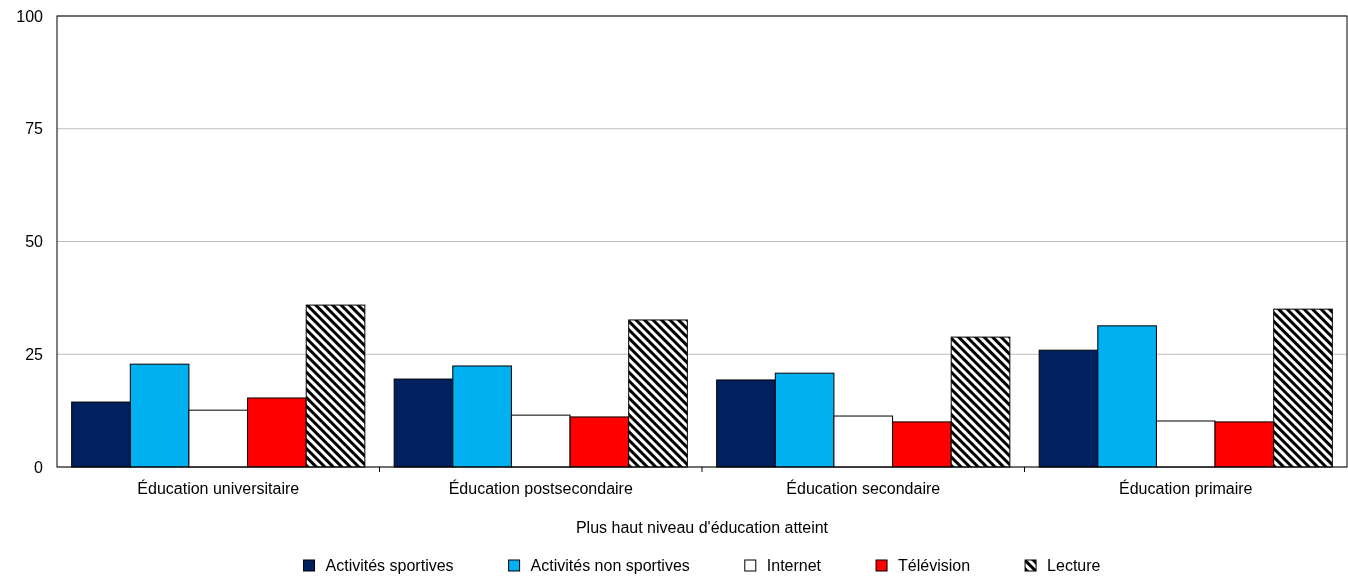  Describe the element at coordinates (34, 129) in the screenshot. I see `y-tick-label: 75` at that location.